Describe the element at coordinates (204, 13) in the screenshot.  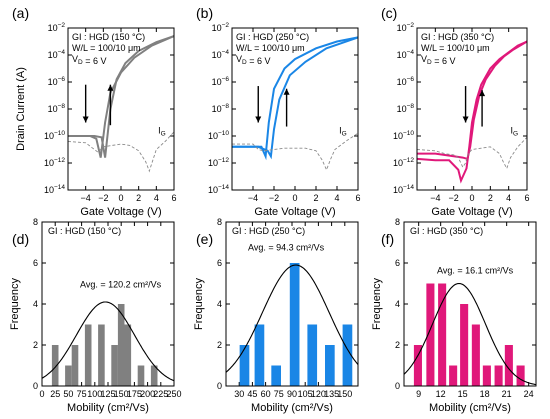
I see `panel-label: (b)` at that location.